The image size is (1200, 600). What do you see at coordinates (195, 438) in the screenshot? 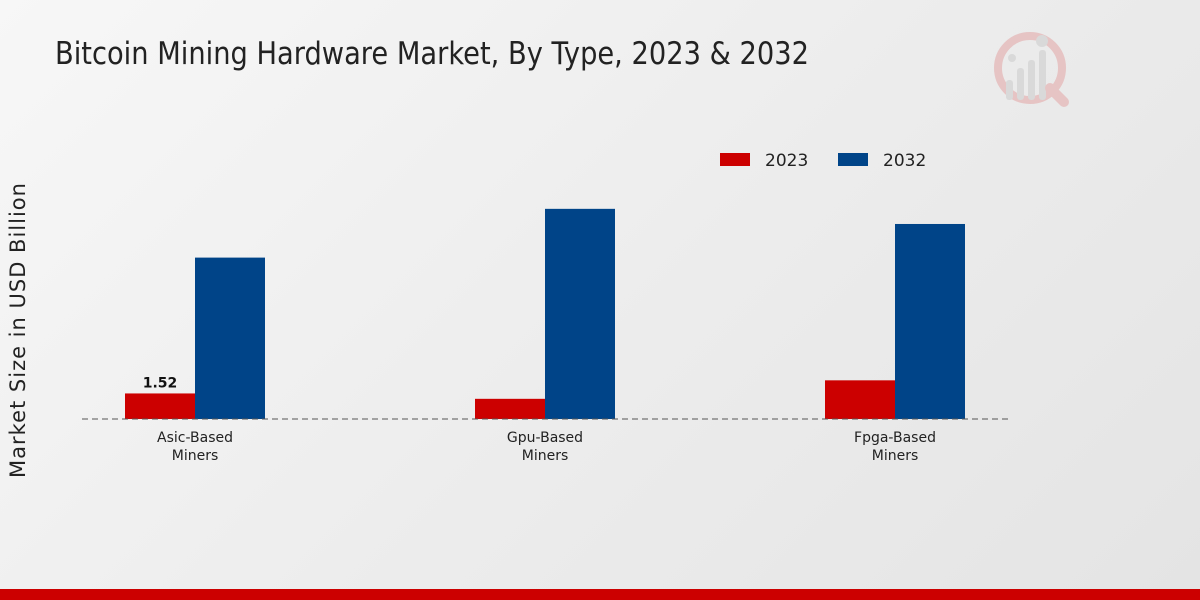
I see `x-tick-label-line: Asic-Based` at bounding box center [195, 438].